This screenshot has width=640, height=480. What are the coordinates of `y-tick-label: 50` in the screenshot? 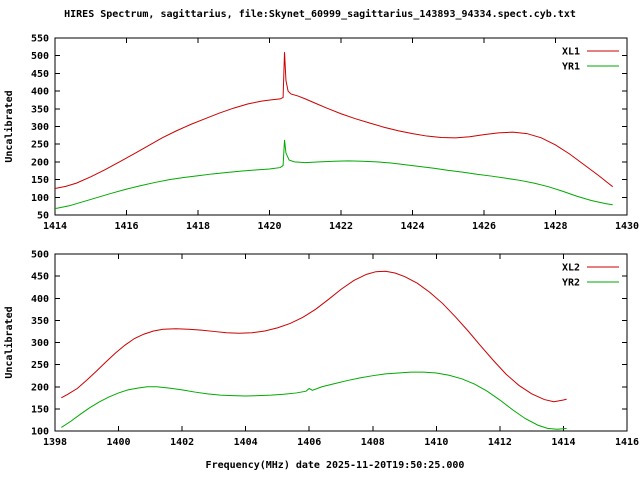 It's located at (43, 216).